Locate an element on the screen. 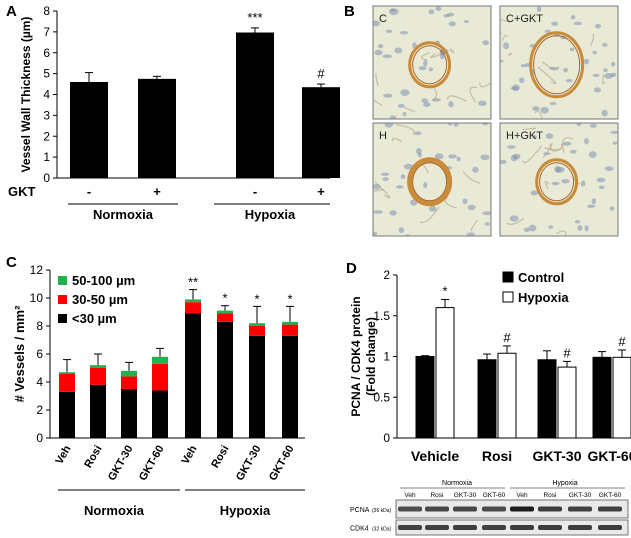  blot-row-size: (36 kDa) is located at coordinates (382, 511).